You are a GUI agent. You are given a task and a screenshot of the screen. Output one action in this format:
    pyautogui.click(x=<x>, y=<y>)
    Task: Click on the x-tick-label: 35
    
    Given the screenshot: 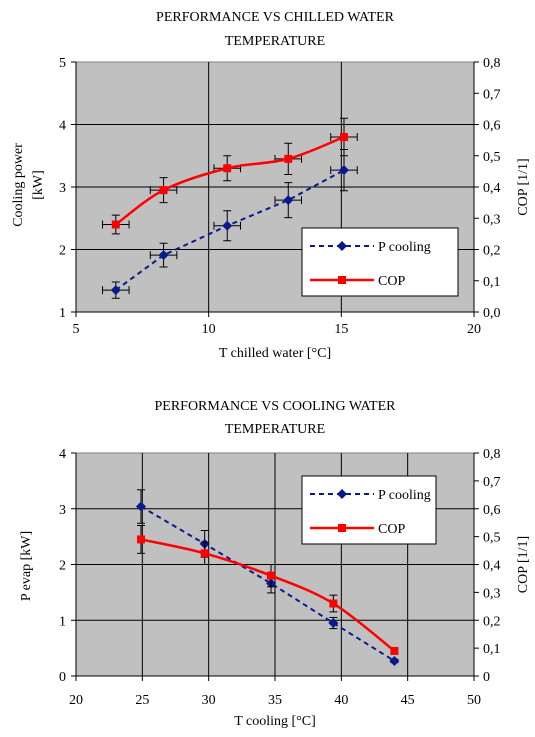 What is the action you would take?
    pyautogui.click(x=275, y=700)
    